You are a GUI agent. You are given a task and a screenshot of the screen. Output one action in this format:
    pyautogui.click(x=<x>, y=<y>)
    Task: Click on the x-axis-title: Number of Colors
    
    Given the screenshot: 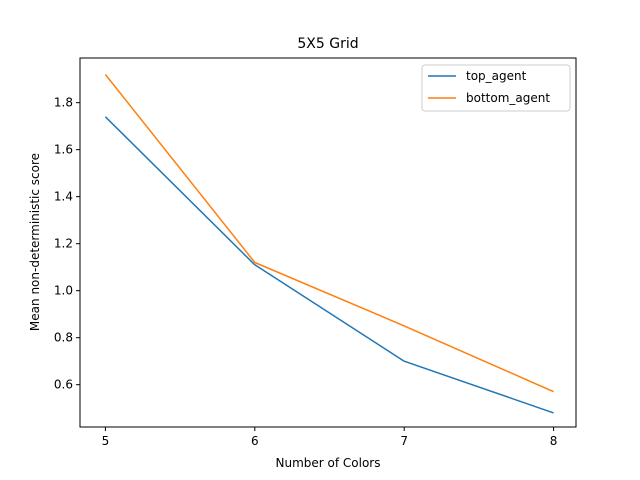 What is the action you would take?
    pyautogui.click(x=328, y=463)
    